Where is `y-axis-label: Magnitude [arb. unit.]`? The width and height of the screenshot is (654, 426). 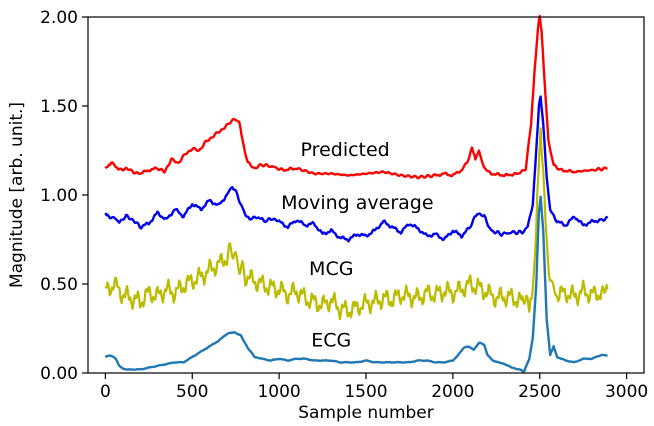
y-axis-label: Magnitude [arb. unit.] is located at coordinates (17, 195).